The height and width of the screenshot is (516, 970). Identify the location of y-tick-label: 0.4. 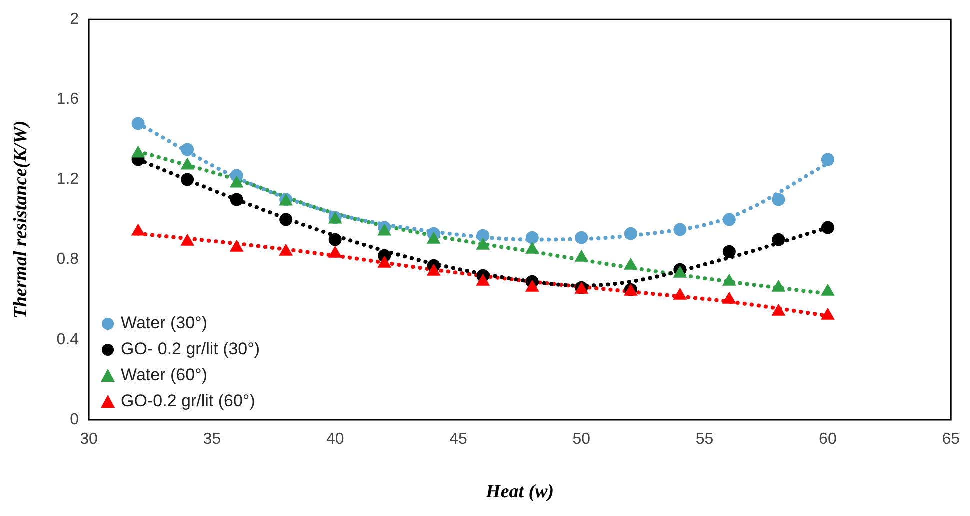
(68, 339).